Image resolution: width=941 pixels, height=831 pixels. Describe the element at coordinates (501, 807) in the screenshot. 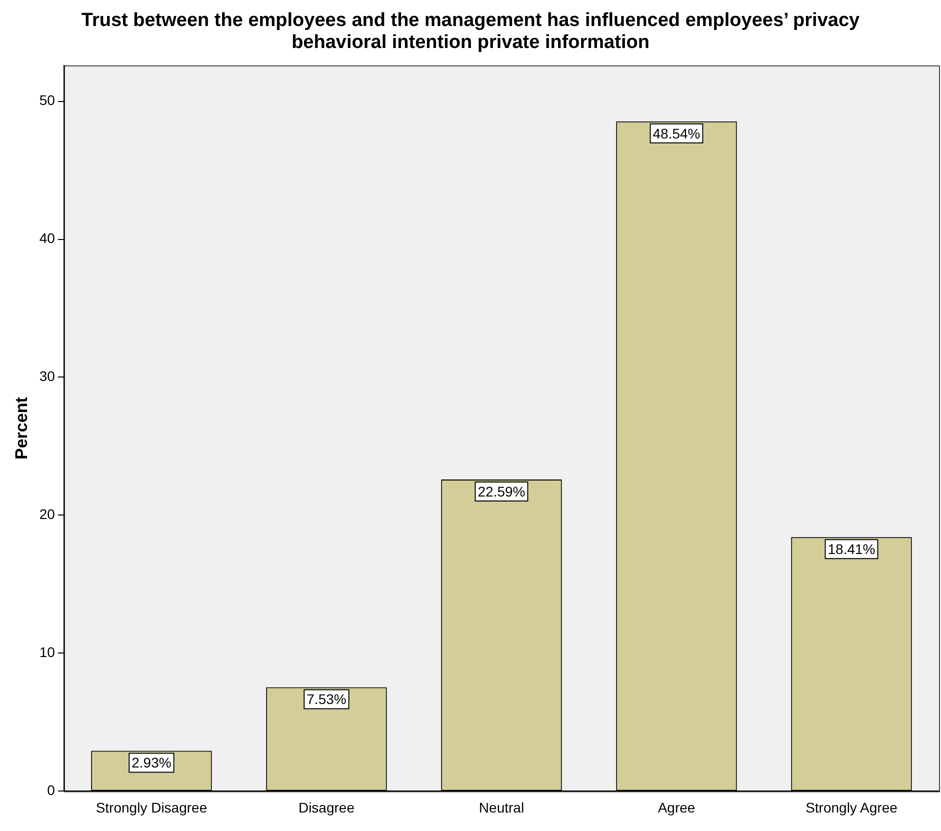

I see `x-tick-label: Neutral` at that location.